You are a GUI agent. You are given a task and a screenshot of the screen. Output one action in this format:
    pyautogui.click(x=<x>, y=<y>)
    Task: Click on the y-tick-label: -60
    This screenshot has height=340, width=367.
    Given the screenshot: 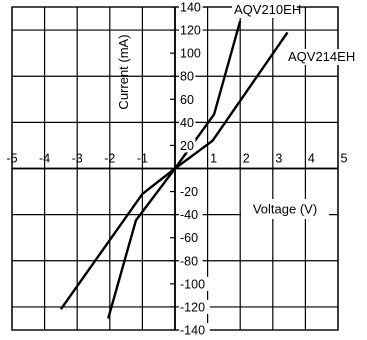 What is the action you would take?
    pyautogui.click(x=189, y=238)
    